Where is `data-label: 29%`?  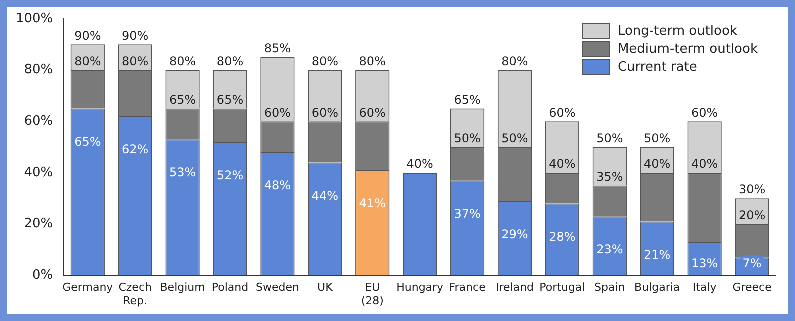 data-label: 29% is located at coordinates (515, 234).